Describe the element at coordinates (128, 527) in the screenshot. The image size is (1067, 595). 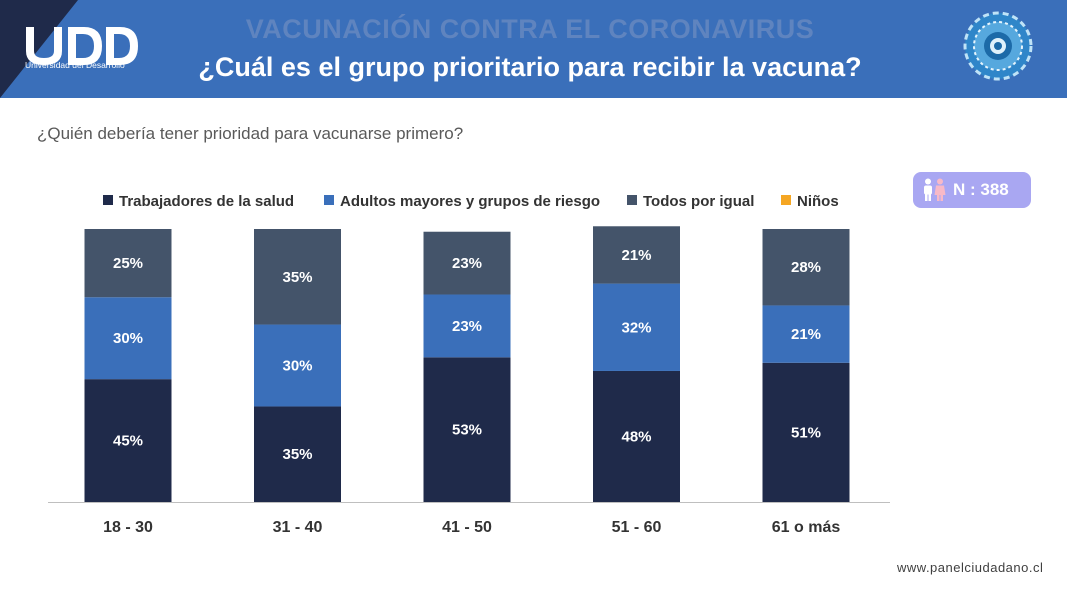
I see `x-tick-label: 18 - 30` at that location.